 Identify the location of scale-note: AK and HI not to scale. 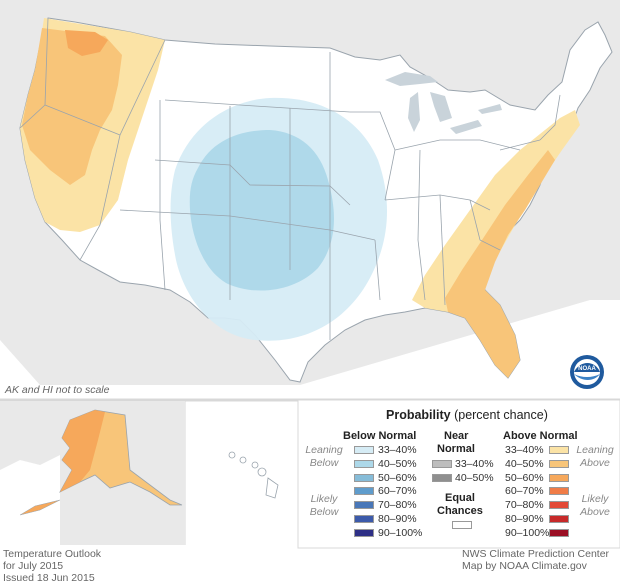
(57, 390).